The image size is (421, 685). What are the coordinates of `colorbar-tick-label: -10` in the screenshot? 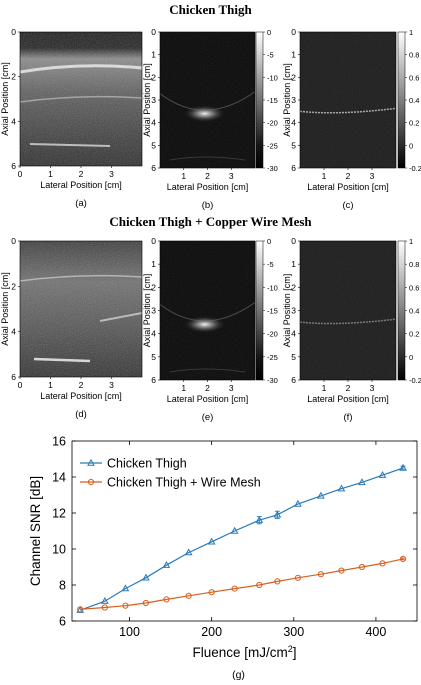 It's located at (272, 287).